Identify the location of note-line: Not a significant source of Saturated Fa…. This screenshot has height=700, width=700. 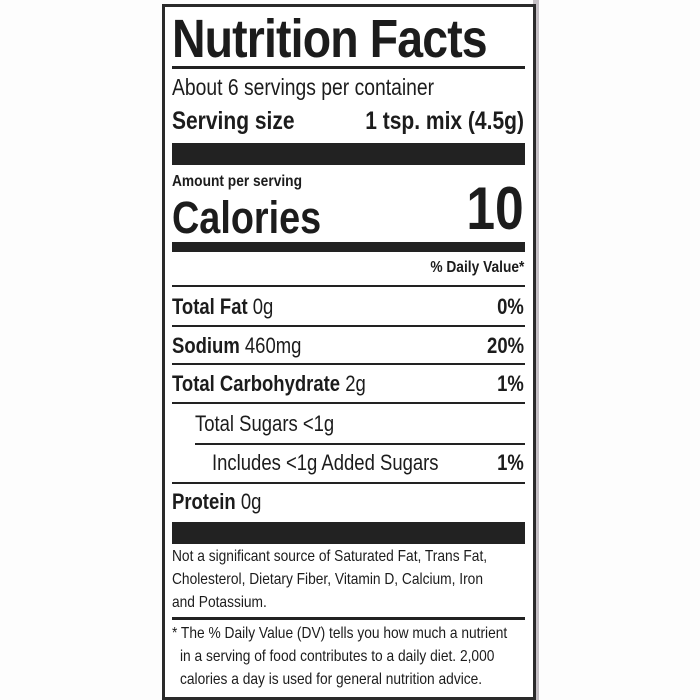
(330, 556).